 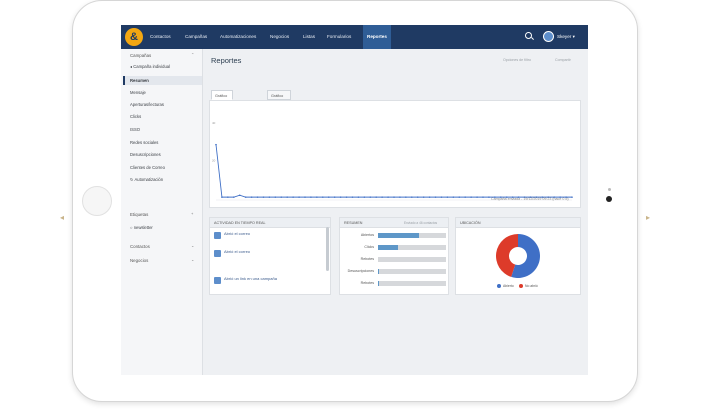 I want to click on sidebar-tag-item: ○ newsletter, so click(x=141, y=227).